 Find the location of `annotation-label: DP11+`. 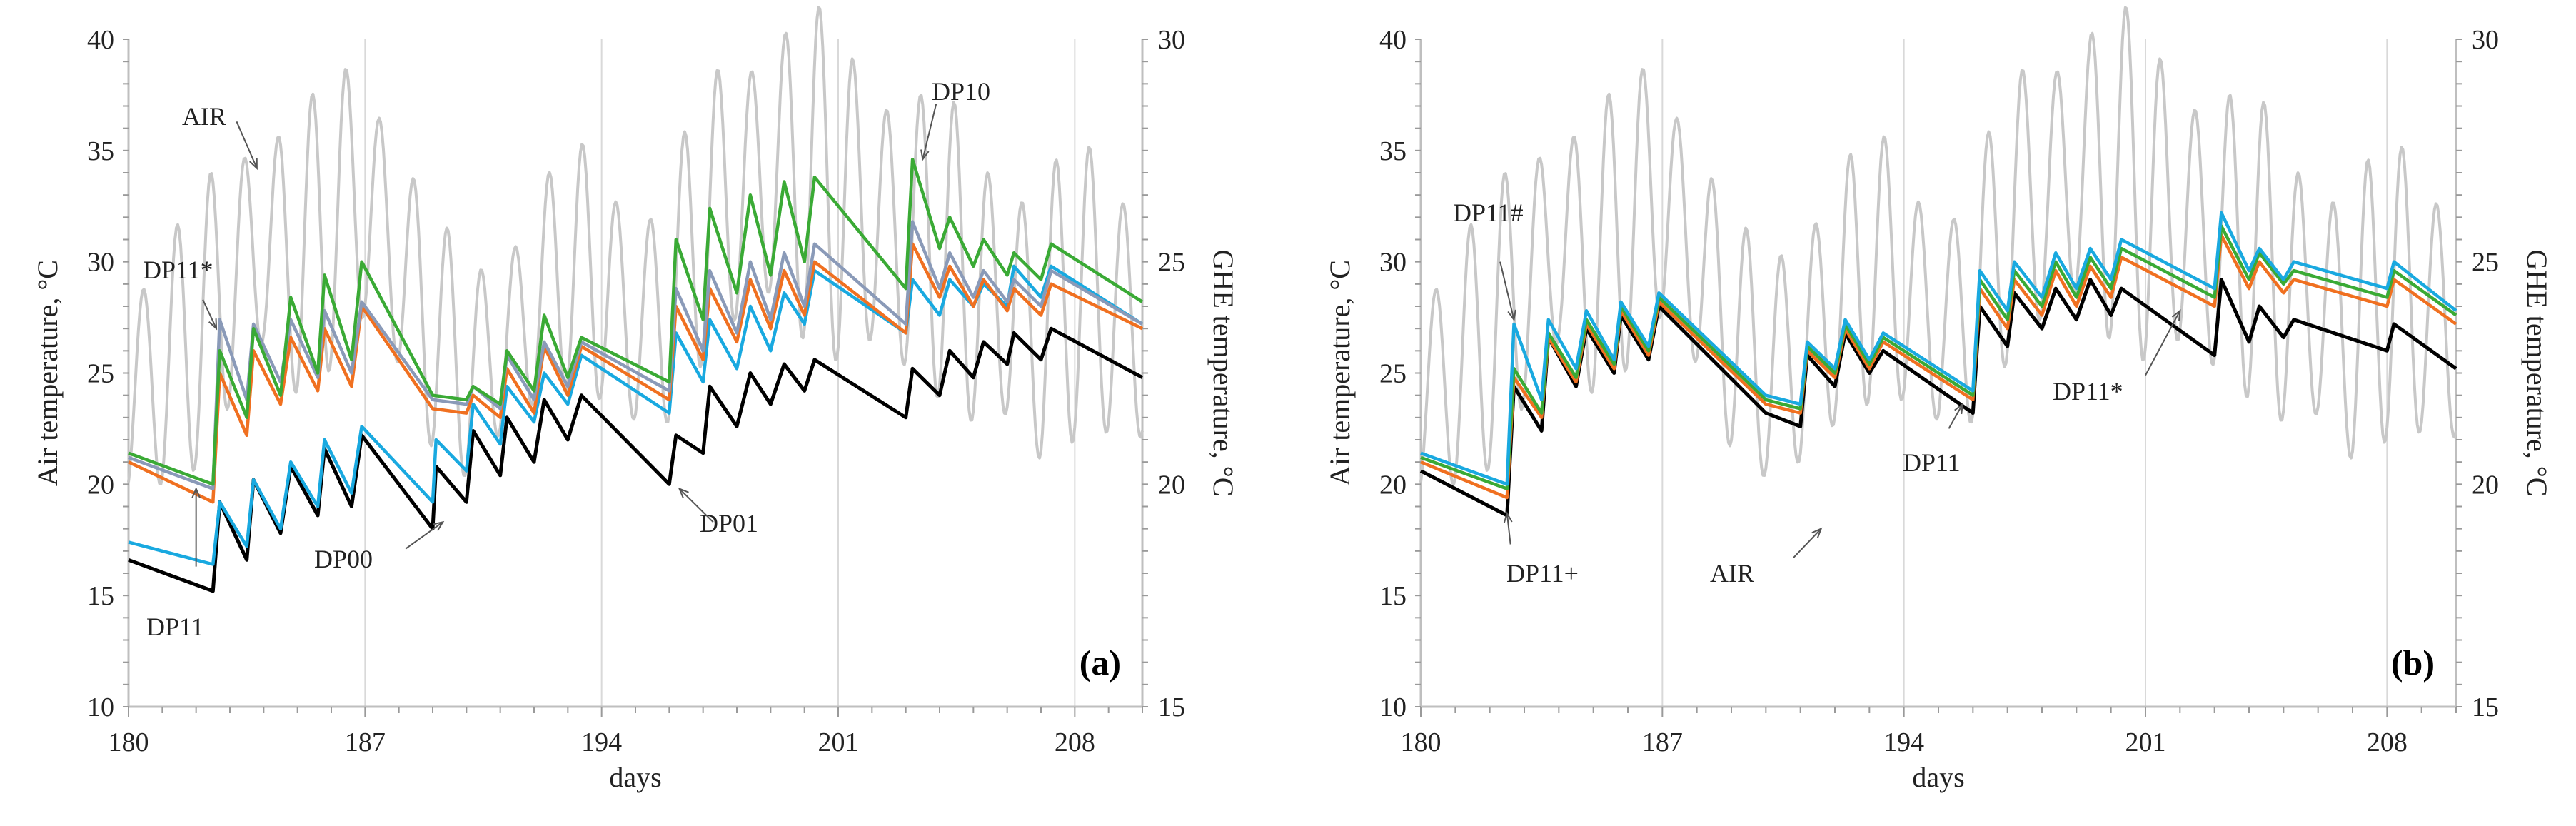

annotation-label: DP11+ is located at coordinates (1542, 573).